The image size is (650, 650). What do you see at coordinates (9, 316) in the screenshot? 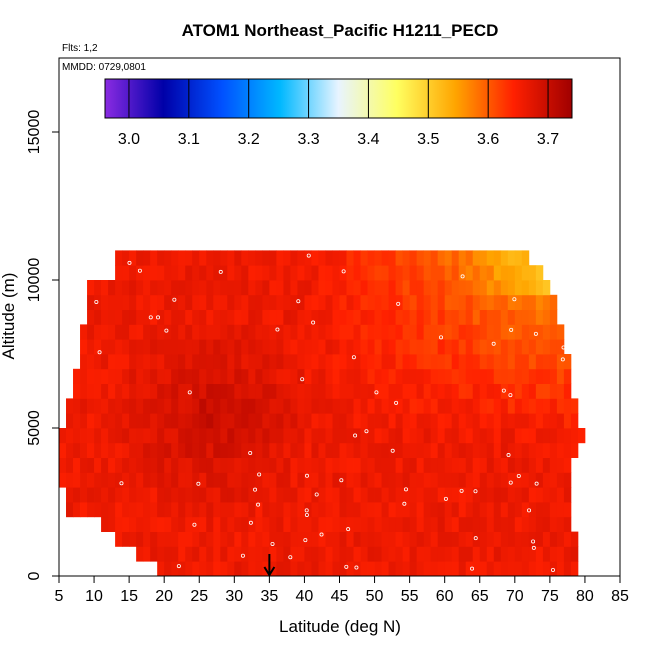
I see `y-axis-label: Altitude (m)` at bounding box center [9, 316].